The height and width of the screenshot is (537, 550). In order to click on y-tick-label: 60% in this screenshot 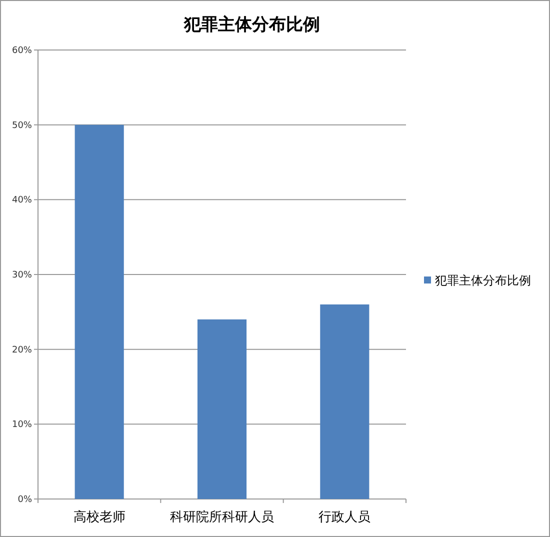, I will do `click(22, 51)`.